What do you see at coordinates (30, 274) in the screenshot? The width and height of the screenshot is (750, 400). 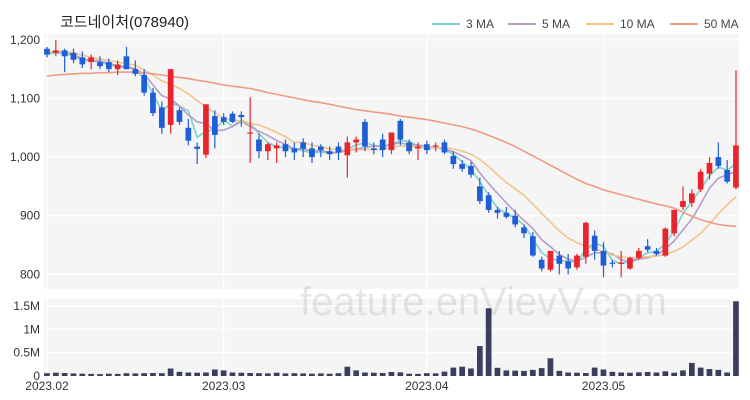 I see `price-tick-label: 800` at bounding box center [30, 274].